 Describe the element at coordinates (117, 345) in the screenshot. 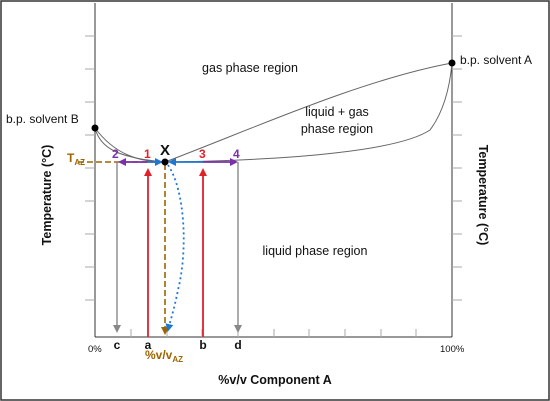

I see `tick-c-label: c` at that location.